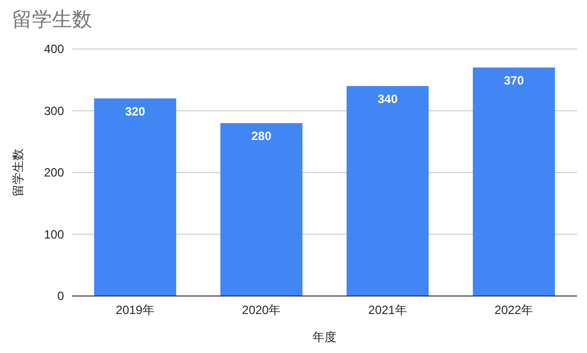 This screenshot has width=587, height=353. What do you see at coordinates (60, 296) in the screenshot?
I see `y-tick-label: 0` at bounding box center [60, 296].